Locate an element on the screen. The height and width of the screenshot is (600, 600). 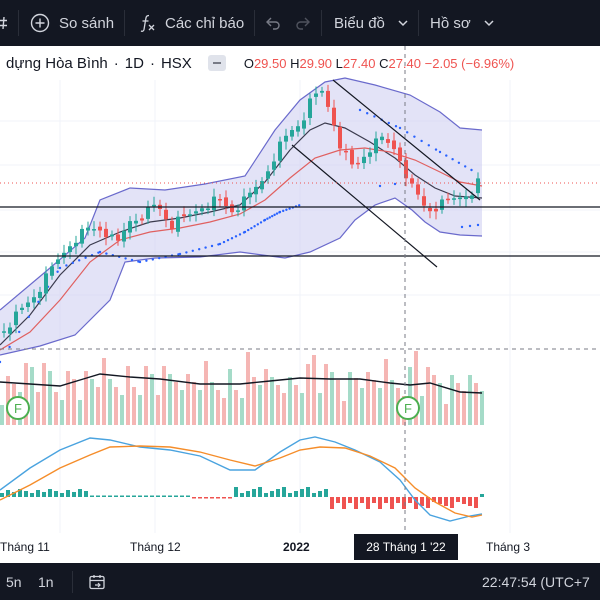
change-value: −2.05 (−6.96%) is located at coordinates (469, 63).